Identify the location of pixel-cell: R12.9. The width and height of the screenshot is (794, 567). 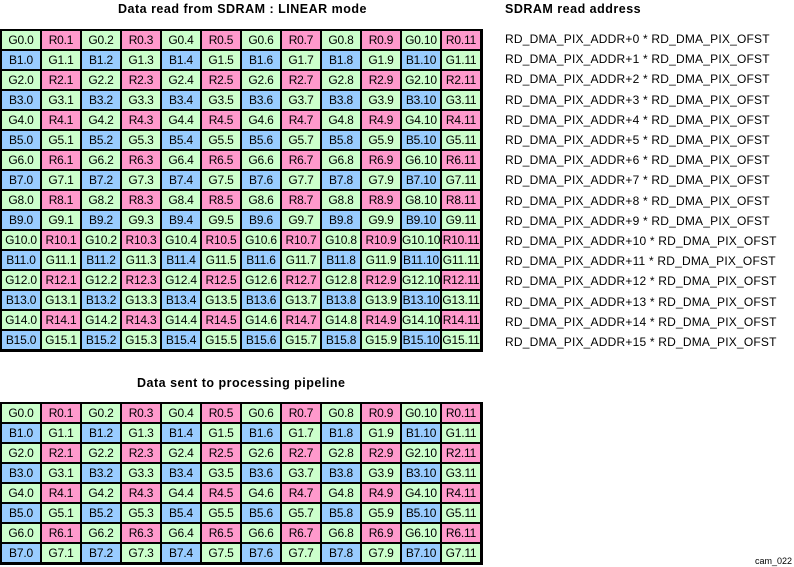
(381, 280).